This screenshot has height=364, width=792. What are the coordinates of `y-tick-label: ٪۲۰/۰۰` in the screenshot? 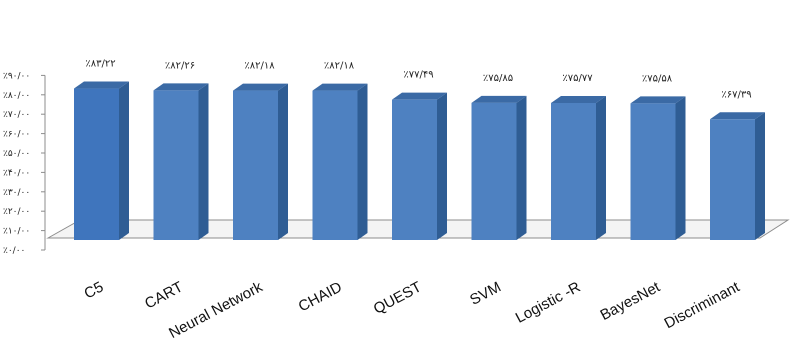 It's located at (16, 212).